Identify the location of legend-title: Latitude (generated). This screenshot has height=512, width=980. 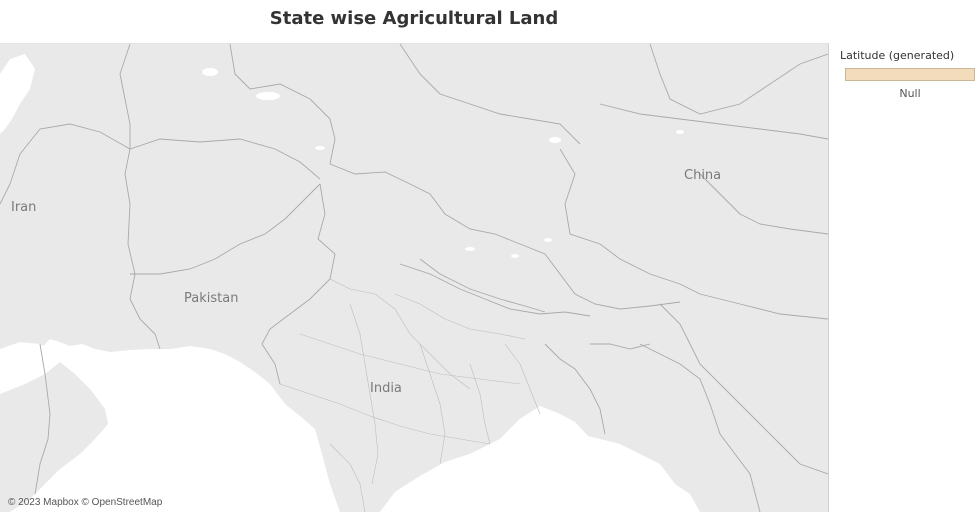
(897, 55).